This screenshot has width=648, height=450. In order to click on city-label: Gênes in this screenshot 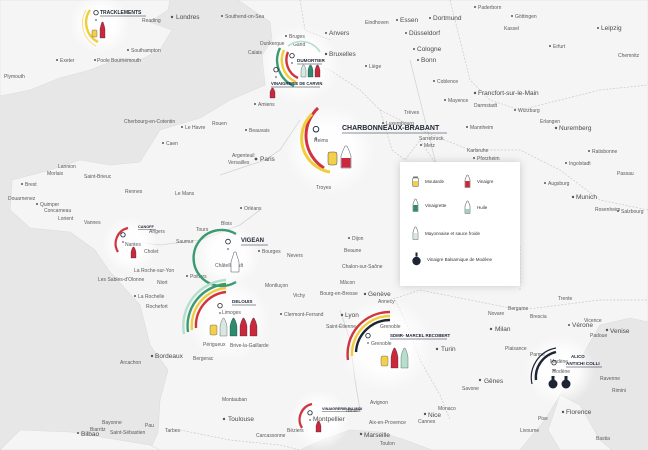, I will do `click(494, 381)`.